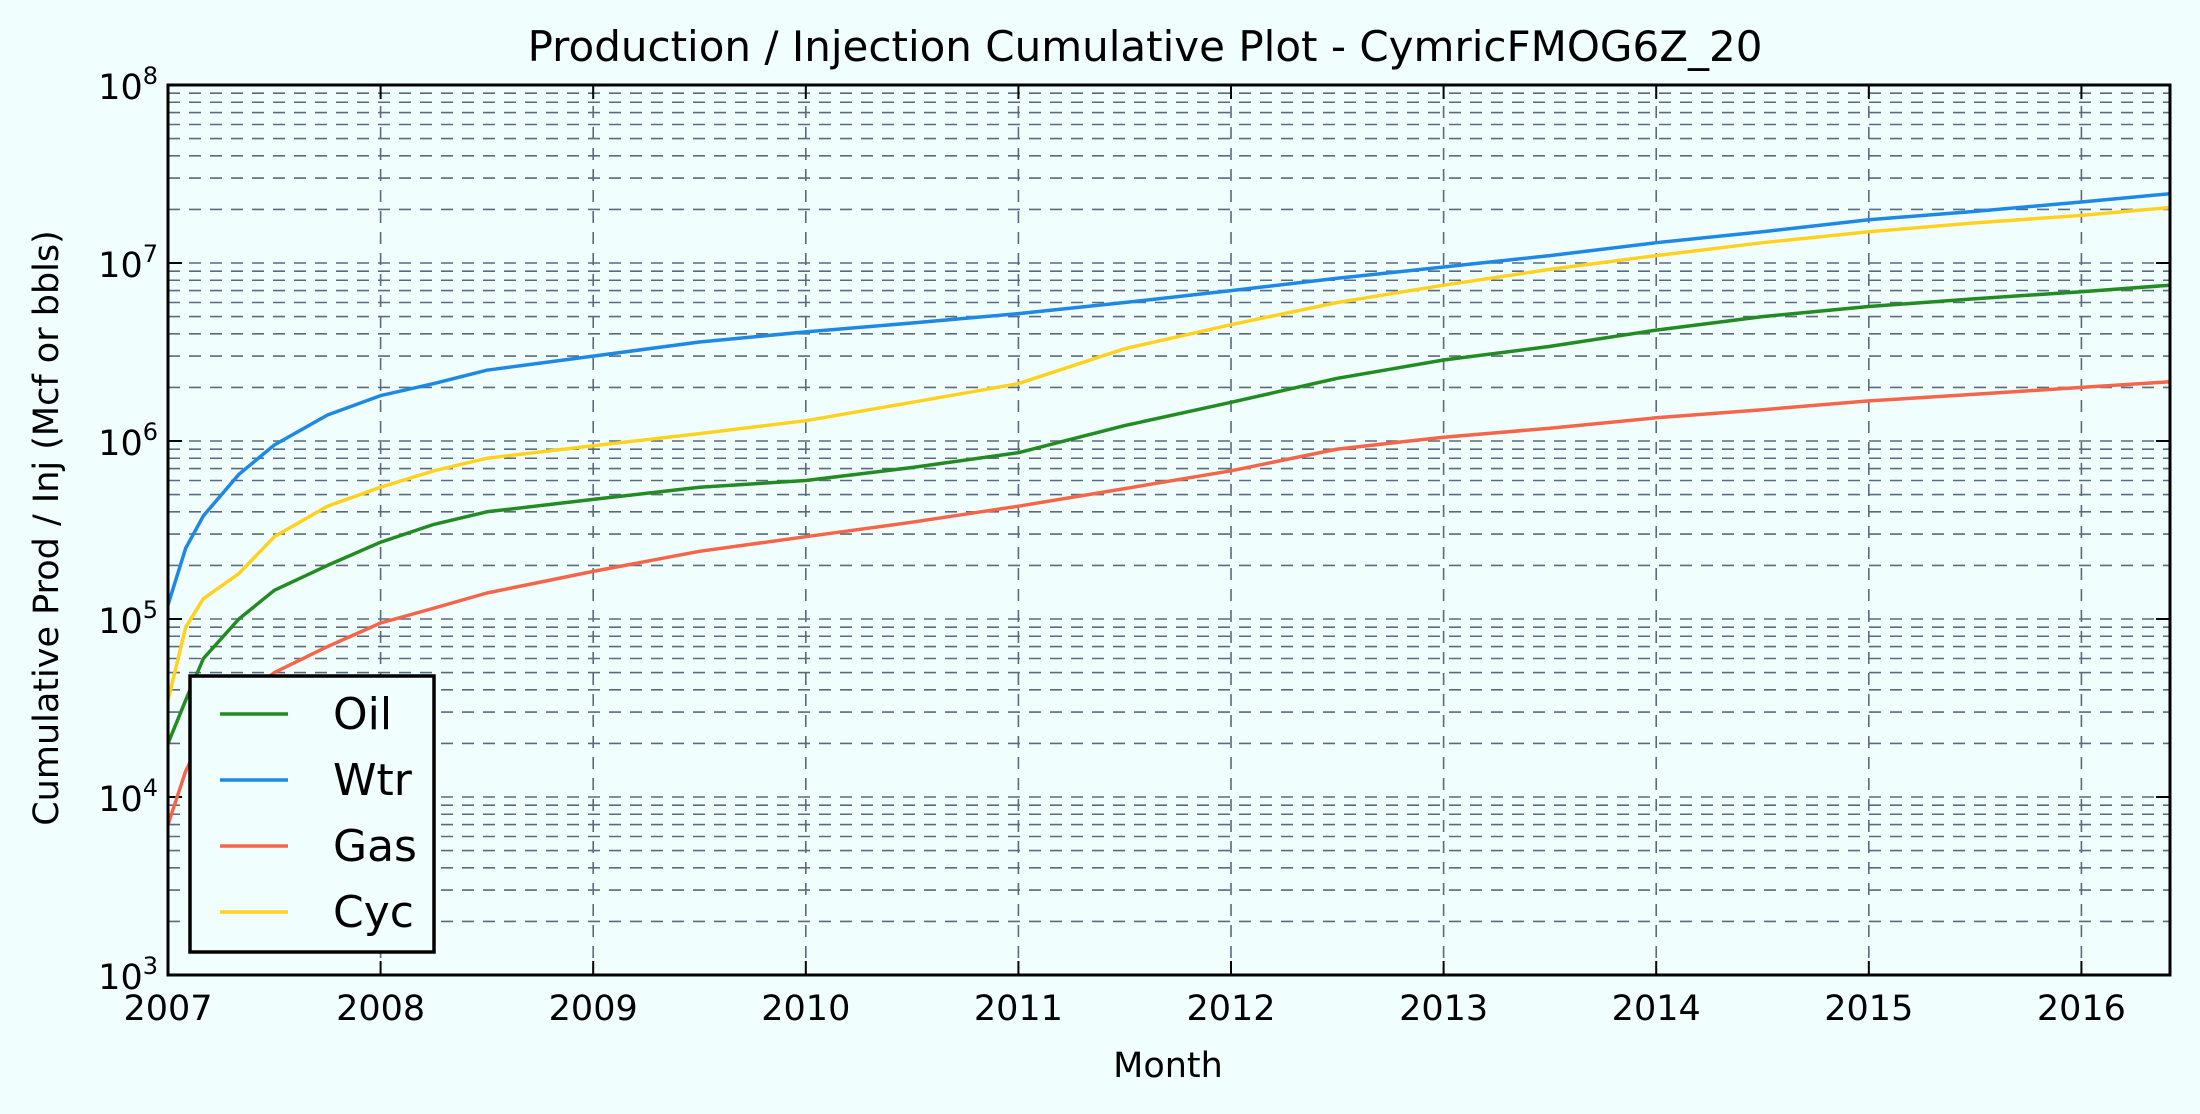 The image size is (2200, 1114). What do you see at coordinates (593, 1009) in the screenshot?
I see `x-tick-label: 2009` at bounding box center [593, 1009].